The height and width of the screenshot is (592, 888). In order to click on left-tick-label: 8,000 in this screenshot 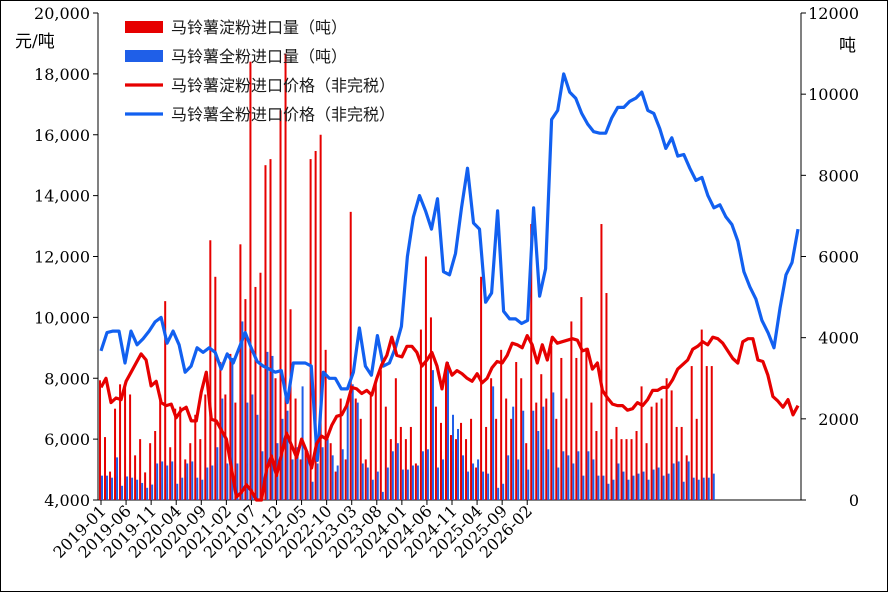, I will do `click(67, 378)`.